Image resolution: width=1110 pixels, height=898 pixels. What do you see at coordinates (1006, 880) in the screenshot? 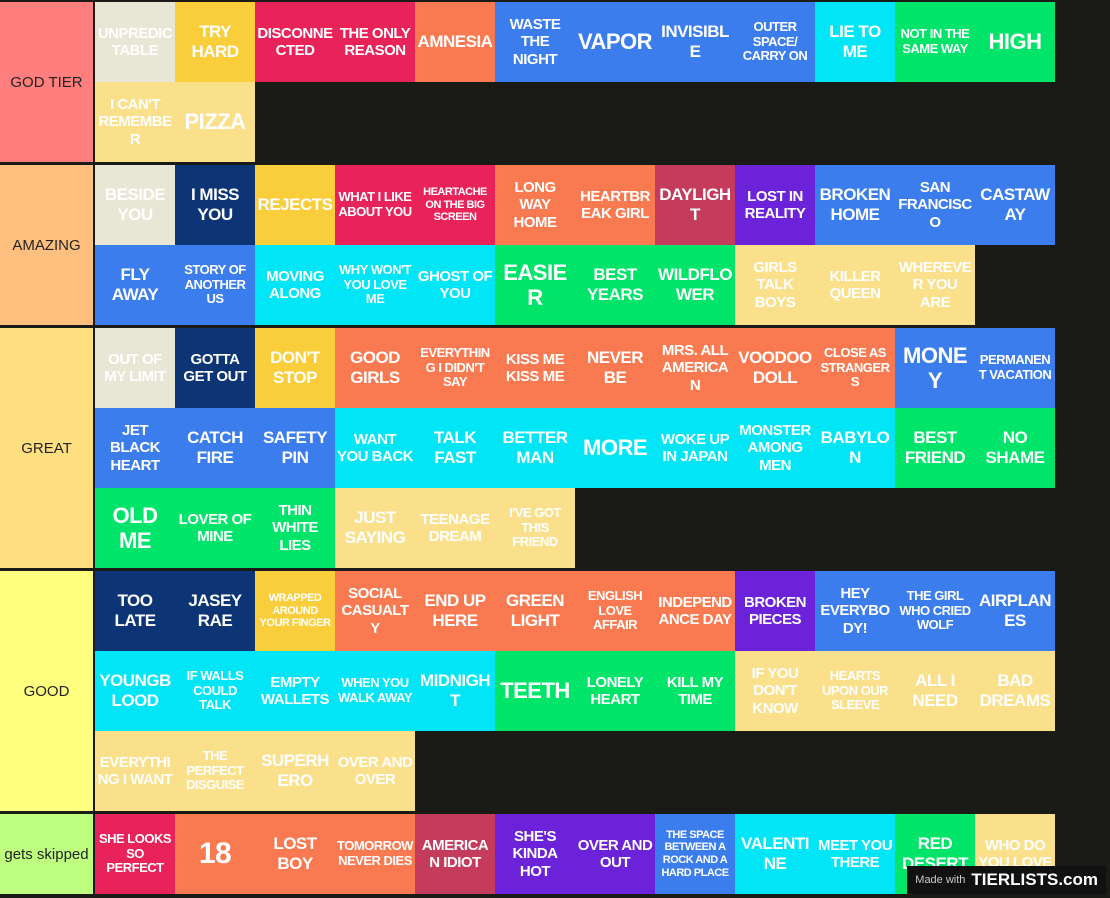
I see `watermark: Made with TIERLISTS.com` at bounding box center [1006, 880].